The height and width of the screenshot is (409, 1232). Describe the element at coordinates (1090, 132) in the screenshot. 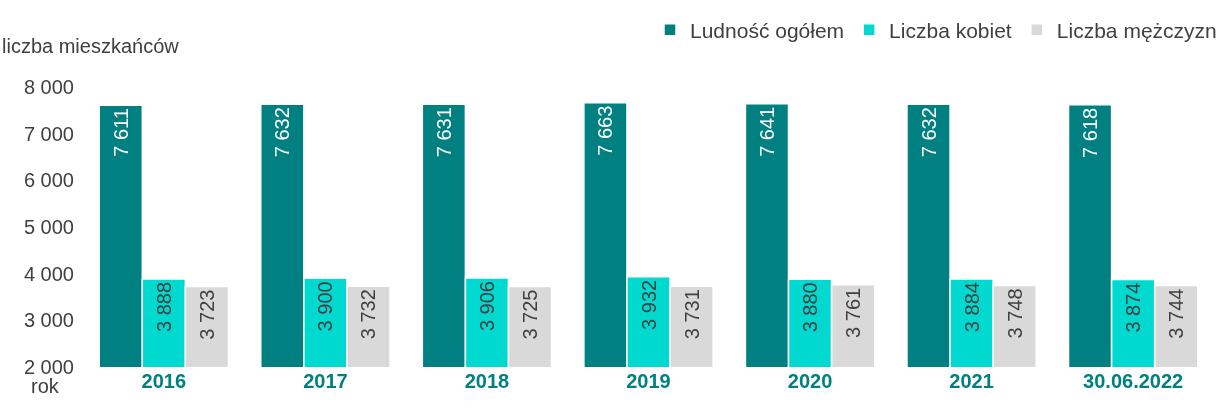

I see `data-label: 7 618` at that location.